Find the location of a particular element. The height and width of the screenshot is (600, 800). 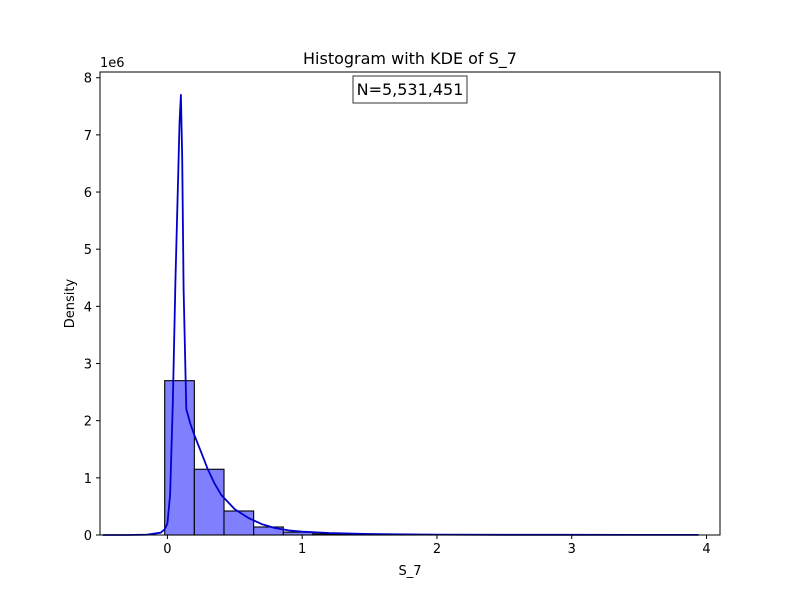

y-scale-label: 1e6 is located at coordinates (112, 63).